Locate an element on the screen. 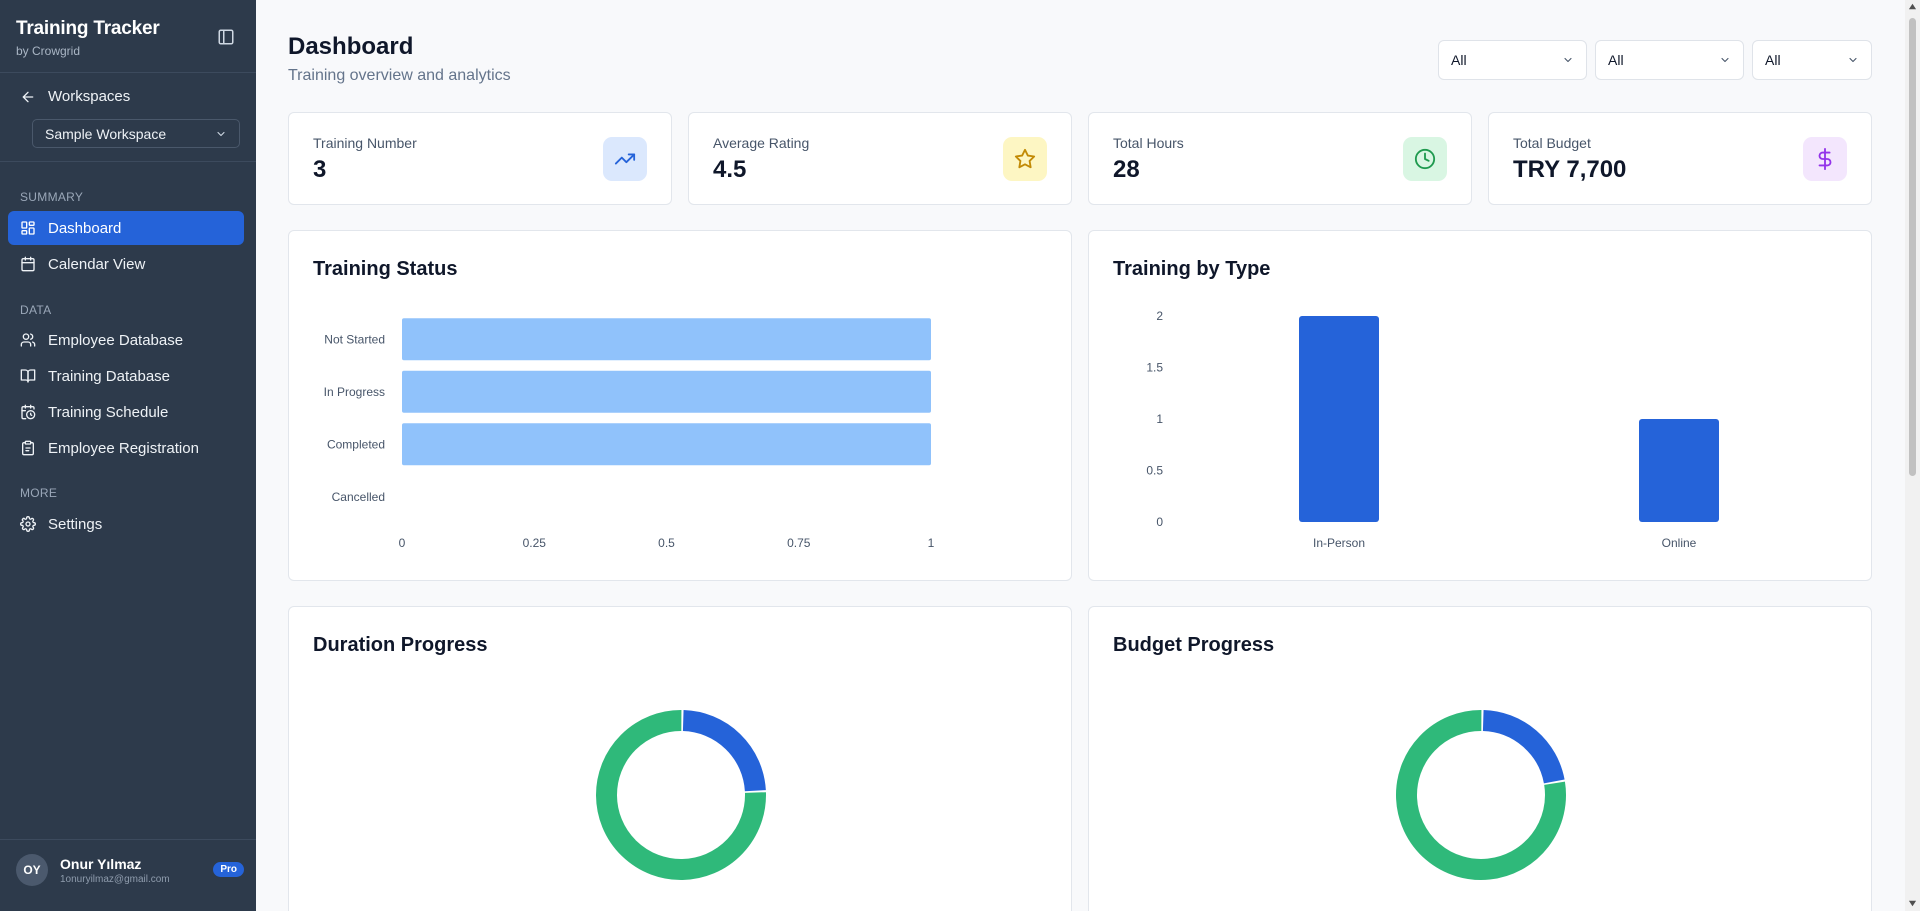 This screenshot has width=1920, height=911. dashboard-icon is located at coordinates (28, 228).